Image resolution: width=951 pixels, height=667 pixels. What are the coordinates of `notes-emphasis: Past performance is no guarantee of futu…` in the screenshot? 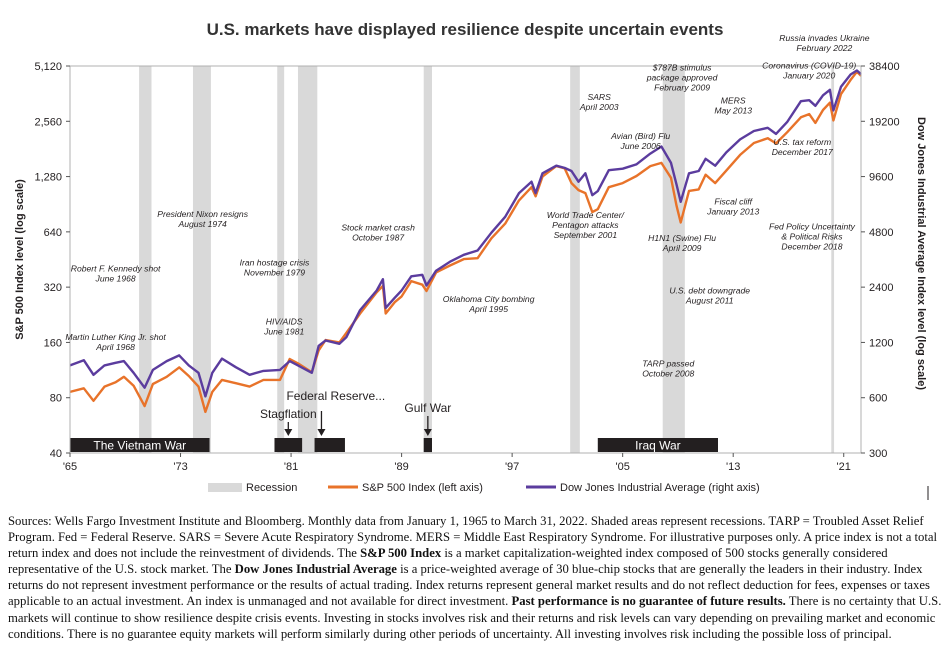 It's located at (648, 601).